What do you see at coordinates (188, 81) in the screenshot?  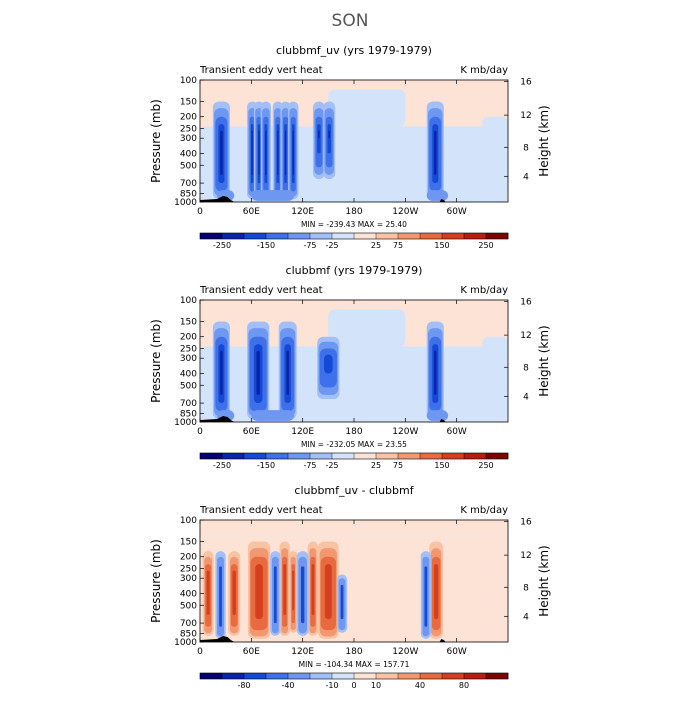 I see `pressure-tick-label: 100` at bounding box center [188, 81].